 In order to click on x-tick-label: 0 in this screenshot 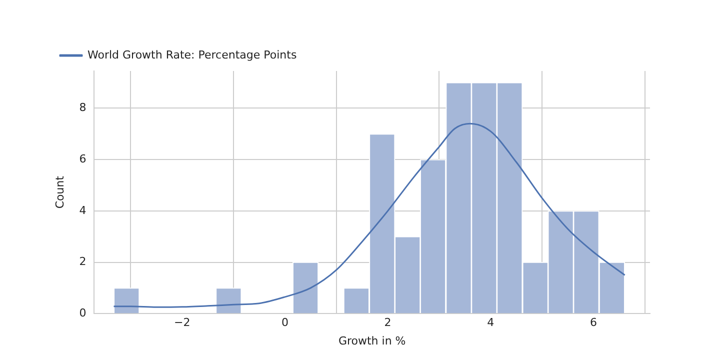, I will do `click(284, 323)`.